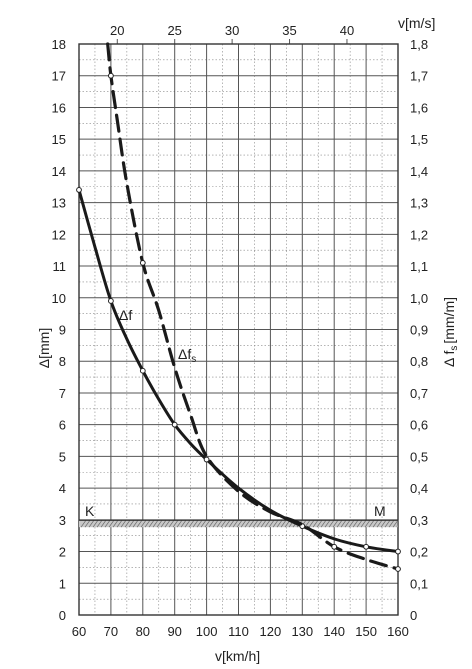 The height and width of the screenshot is (669, 472). What do you see at coordinates (419, 393) in the screenshot?
I see `y2-tick-label: 0,7` at bounding box center [419, 393].